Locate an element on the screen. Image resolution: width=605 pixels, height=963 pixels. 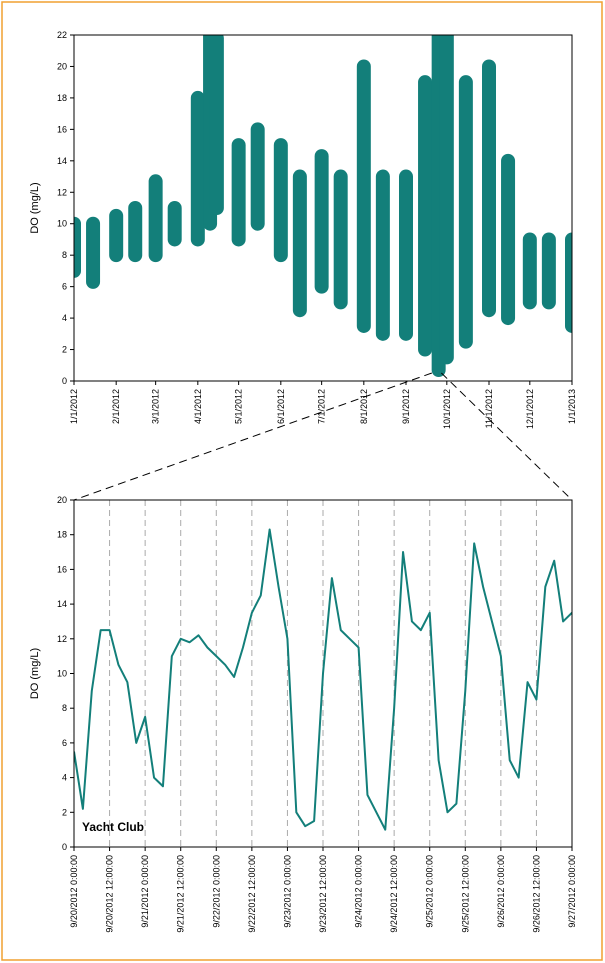
x-tick-label: 9/20/2012 0:00:00 is located at coordinates (74, 891).